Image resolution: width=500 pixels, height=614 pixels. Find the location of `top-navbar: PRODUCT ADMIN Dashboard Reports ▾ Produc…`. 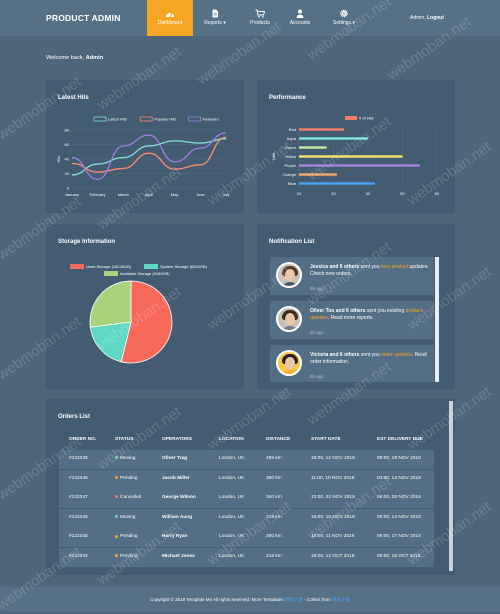

top-navbar: PRODUCT ADMIN Dashboard Reports ▾ Produc… is located at coordinates (250, 18).